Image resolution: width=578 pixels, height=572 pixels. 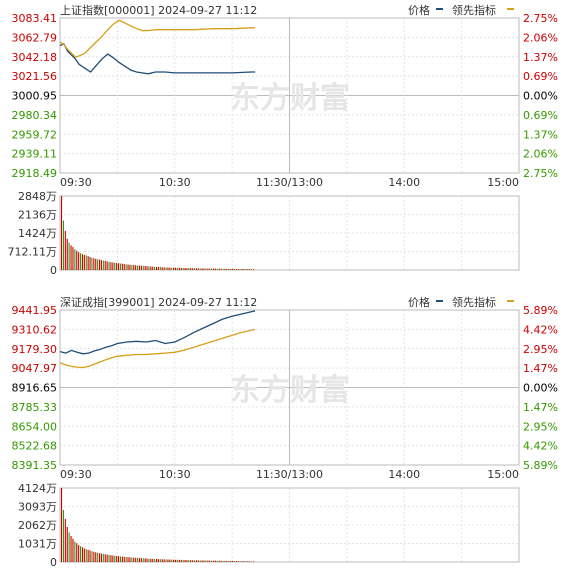 What do you see at coordinates (540, 96) in the screenshot?
I see `pct-tick-label: 0.00%` at bounding box center [540, 96].